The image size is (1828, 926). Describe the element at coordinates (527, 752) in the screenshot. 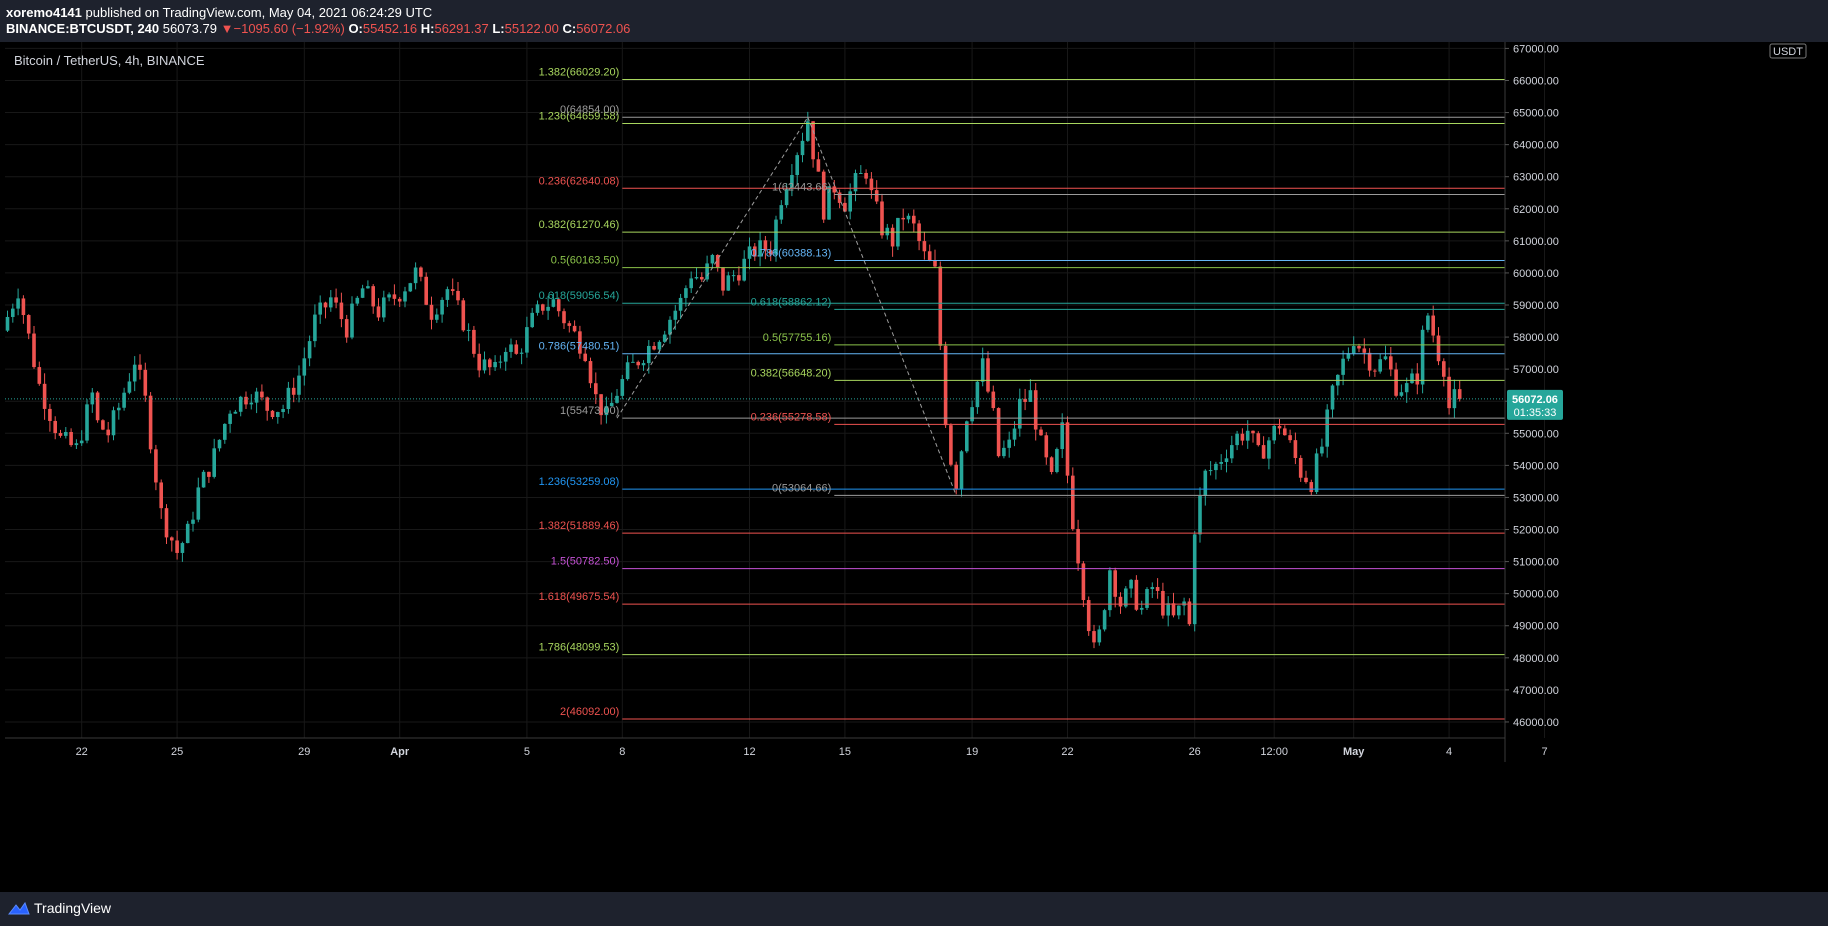

I see `time-tick-label: 5` at that location.